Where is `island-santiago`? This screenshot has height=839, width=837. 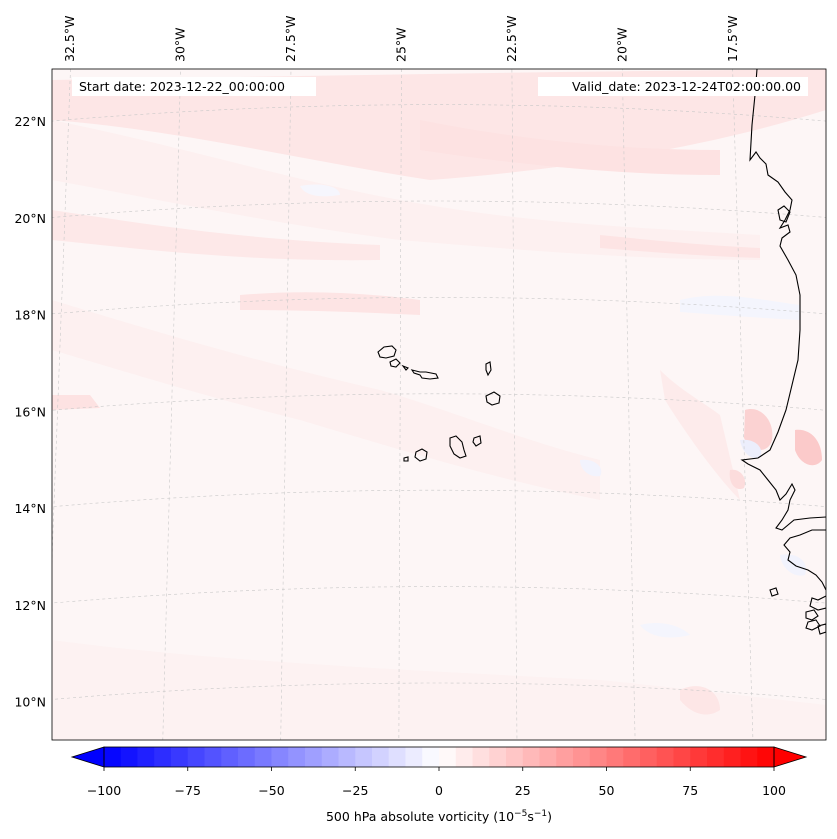
island-santiago is located at coordinates (458, 447).